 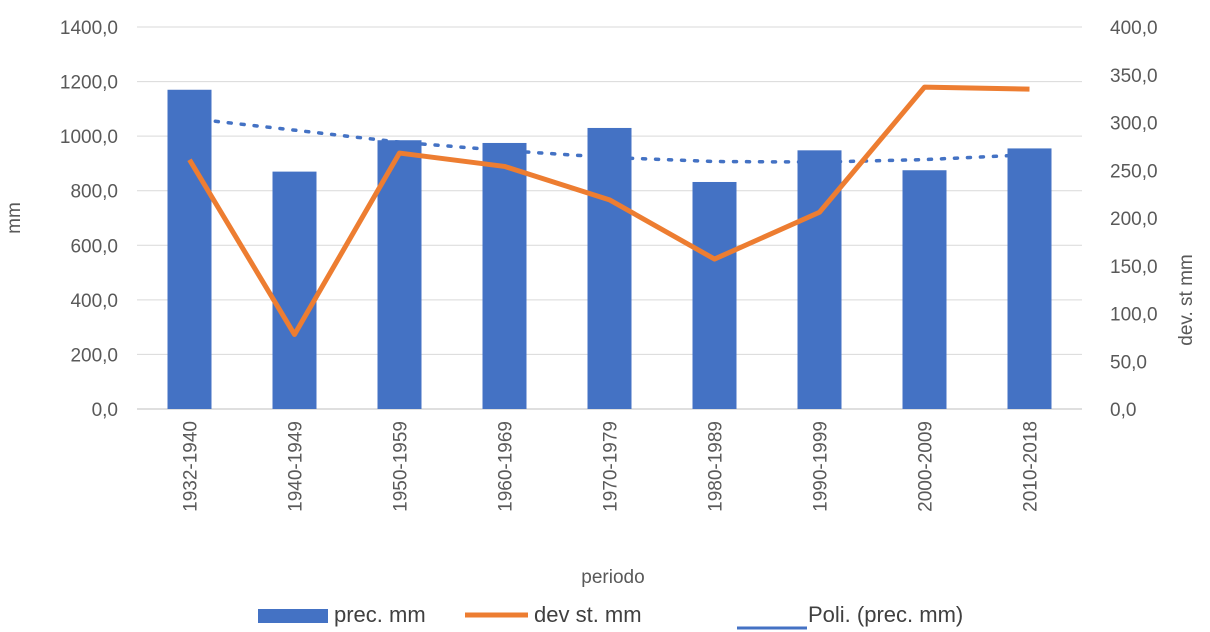 I want to click on y-tick-label: 1000,0, so click(x=89, y=137).